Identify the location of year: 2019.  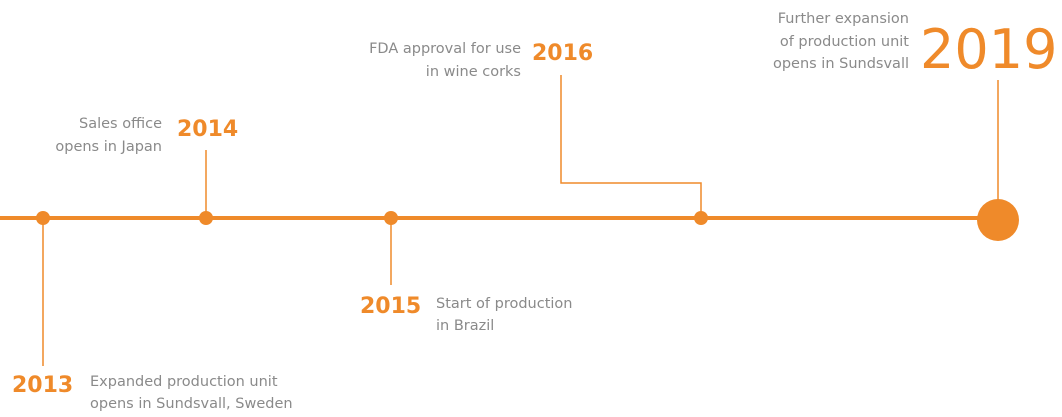
(988, 49).